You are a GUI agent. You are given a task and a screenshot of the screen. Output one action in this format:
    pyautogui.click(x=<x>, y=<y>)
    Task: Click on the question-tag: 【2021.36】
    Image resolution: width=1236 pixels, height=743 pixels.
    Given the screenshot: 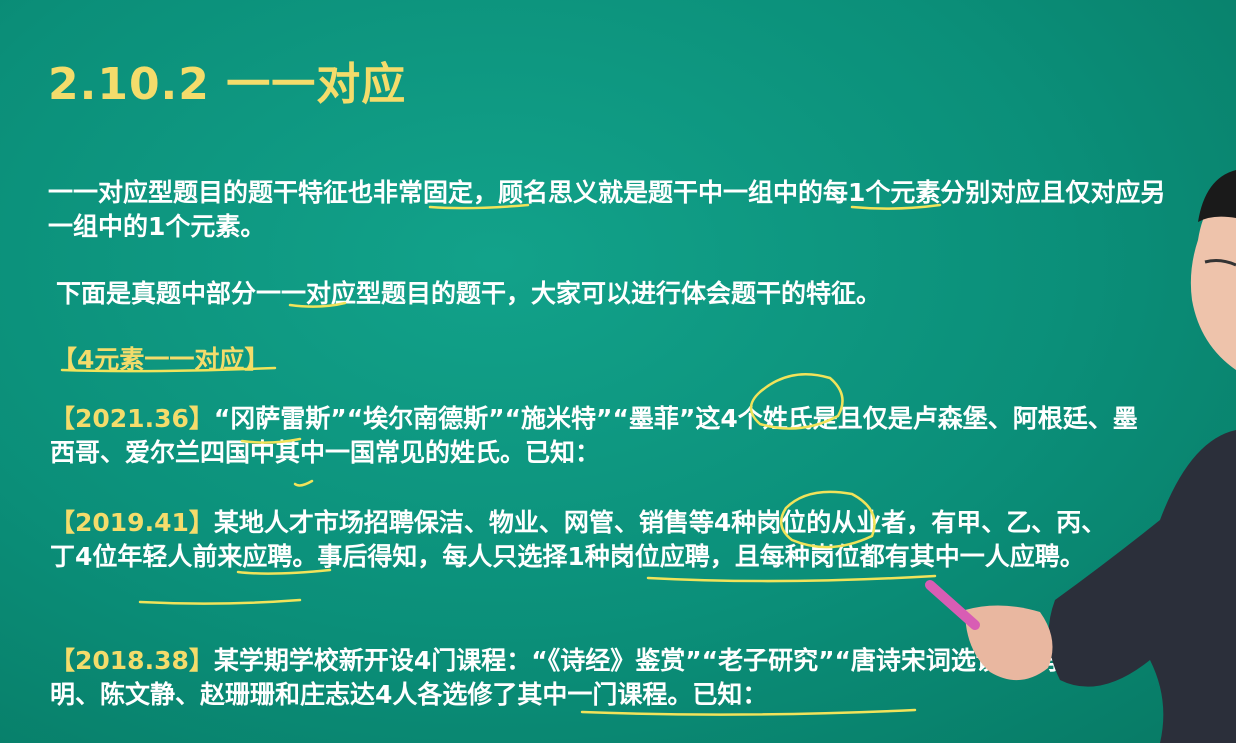 What is the action you would take?
    pyautogui.click(x=132, y=418)
    